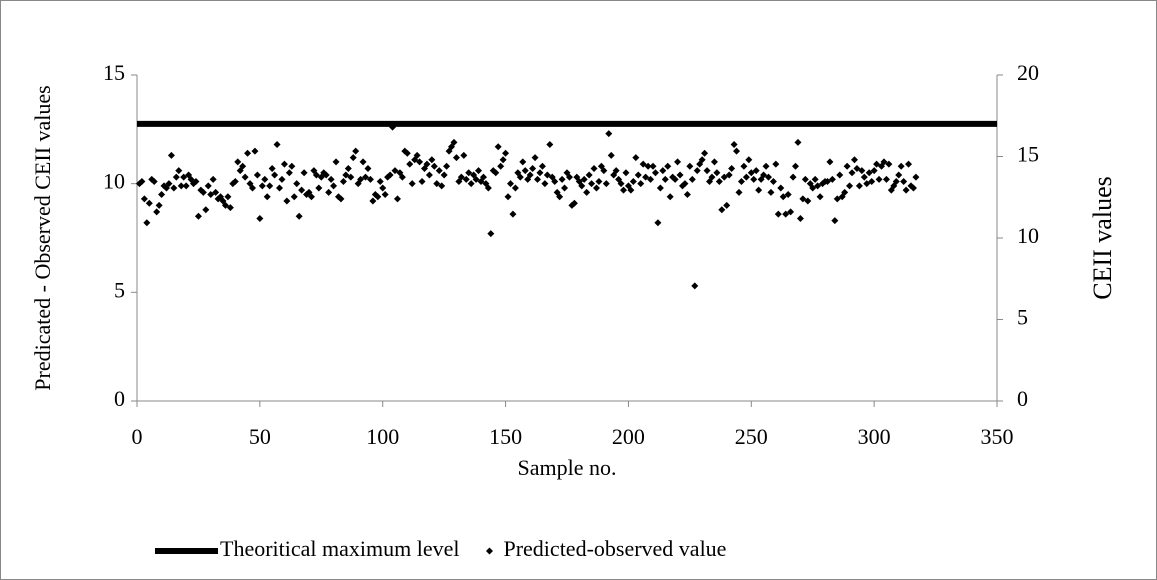 The width and height of the screenshot is (1157, 580). Describe the element at coordinates (1102, 237) in the screenshot. I see `y2-axis-title: CEII values` at that location.